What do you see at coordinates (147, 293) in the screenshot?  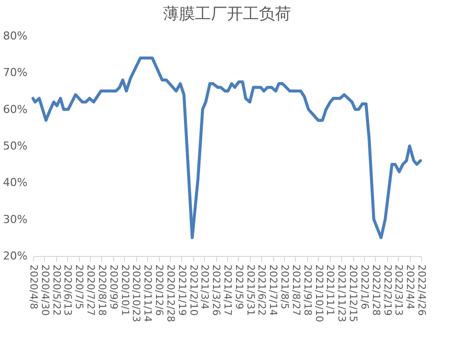 I see `x-tick-label: 2020/11/14` at bounding box center [147, 293].